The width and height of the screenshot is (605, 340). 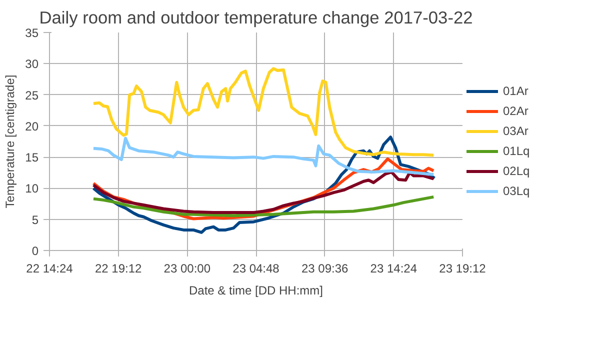 What do you see at coordinates (10, 141) in the screenshot?
I see `y-axis-title: Temperature [centigrade]` at bounding box center [10, 141].